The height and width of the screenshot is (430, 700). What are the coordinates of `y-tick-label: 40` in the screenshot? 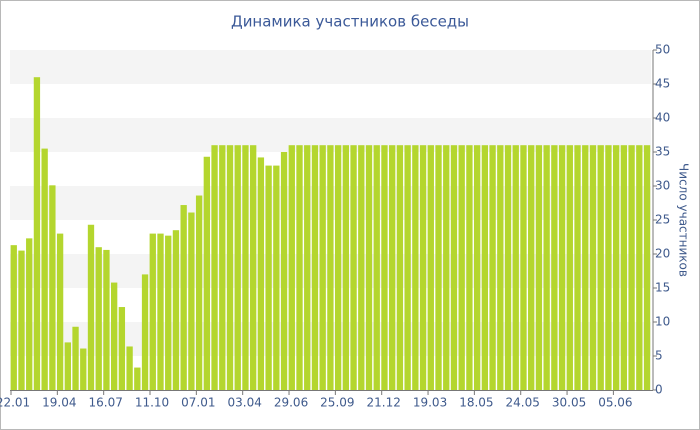 It's located at (662, 118).